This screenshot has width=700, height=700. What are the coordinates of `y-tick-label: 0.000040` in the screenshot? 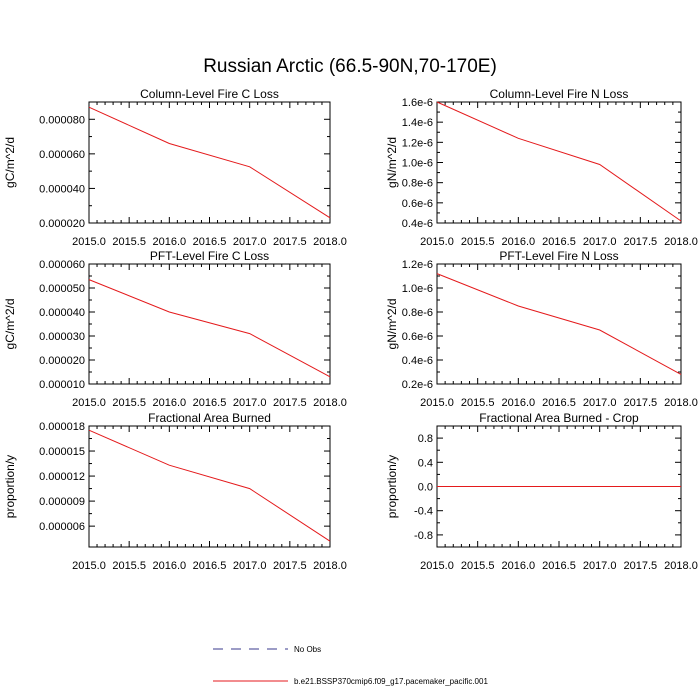 It's located at (62, 313).